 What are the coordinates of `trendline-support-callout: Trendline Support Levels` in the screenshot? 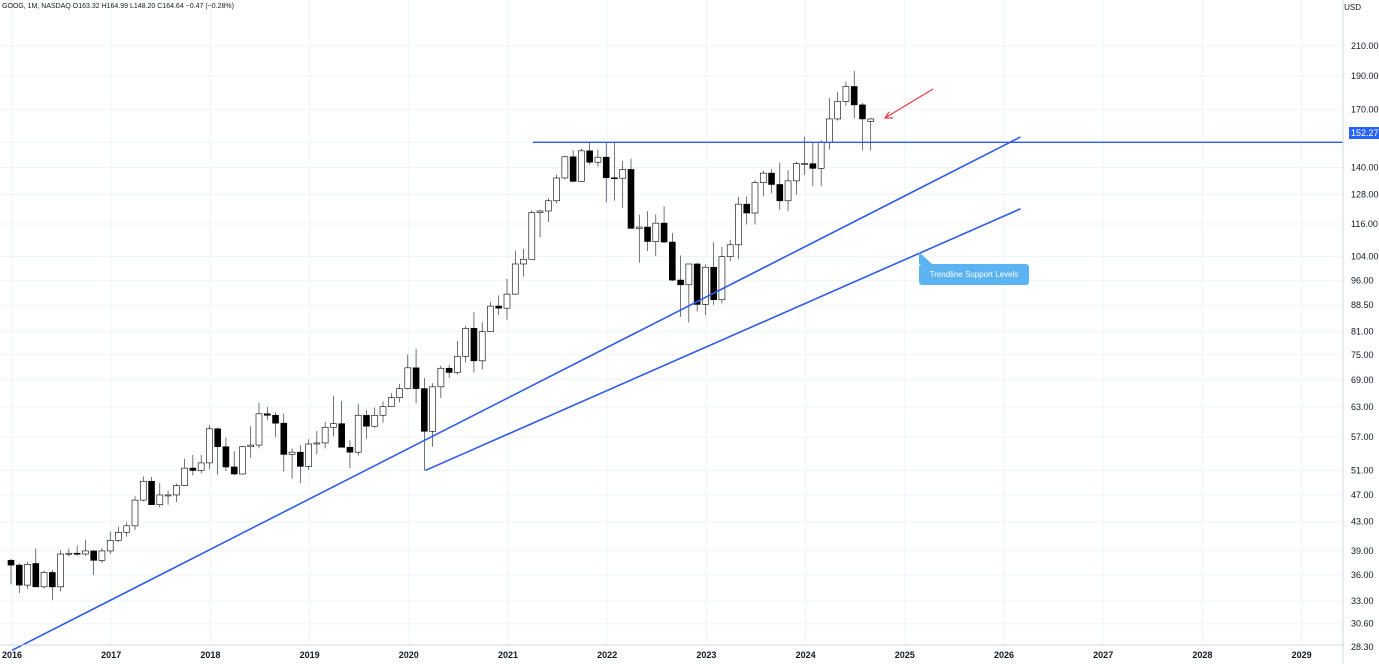 It's located at (974, 274).